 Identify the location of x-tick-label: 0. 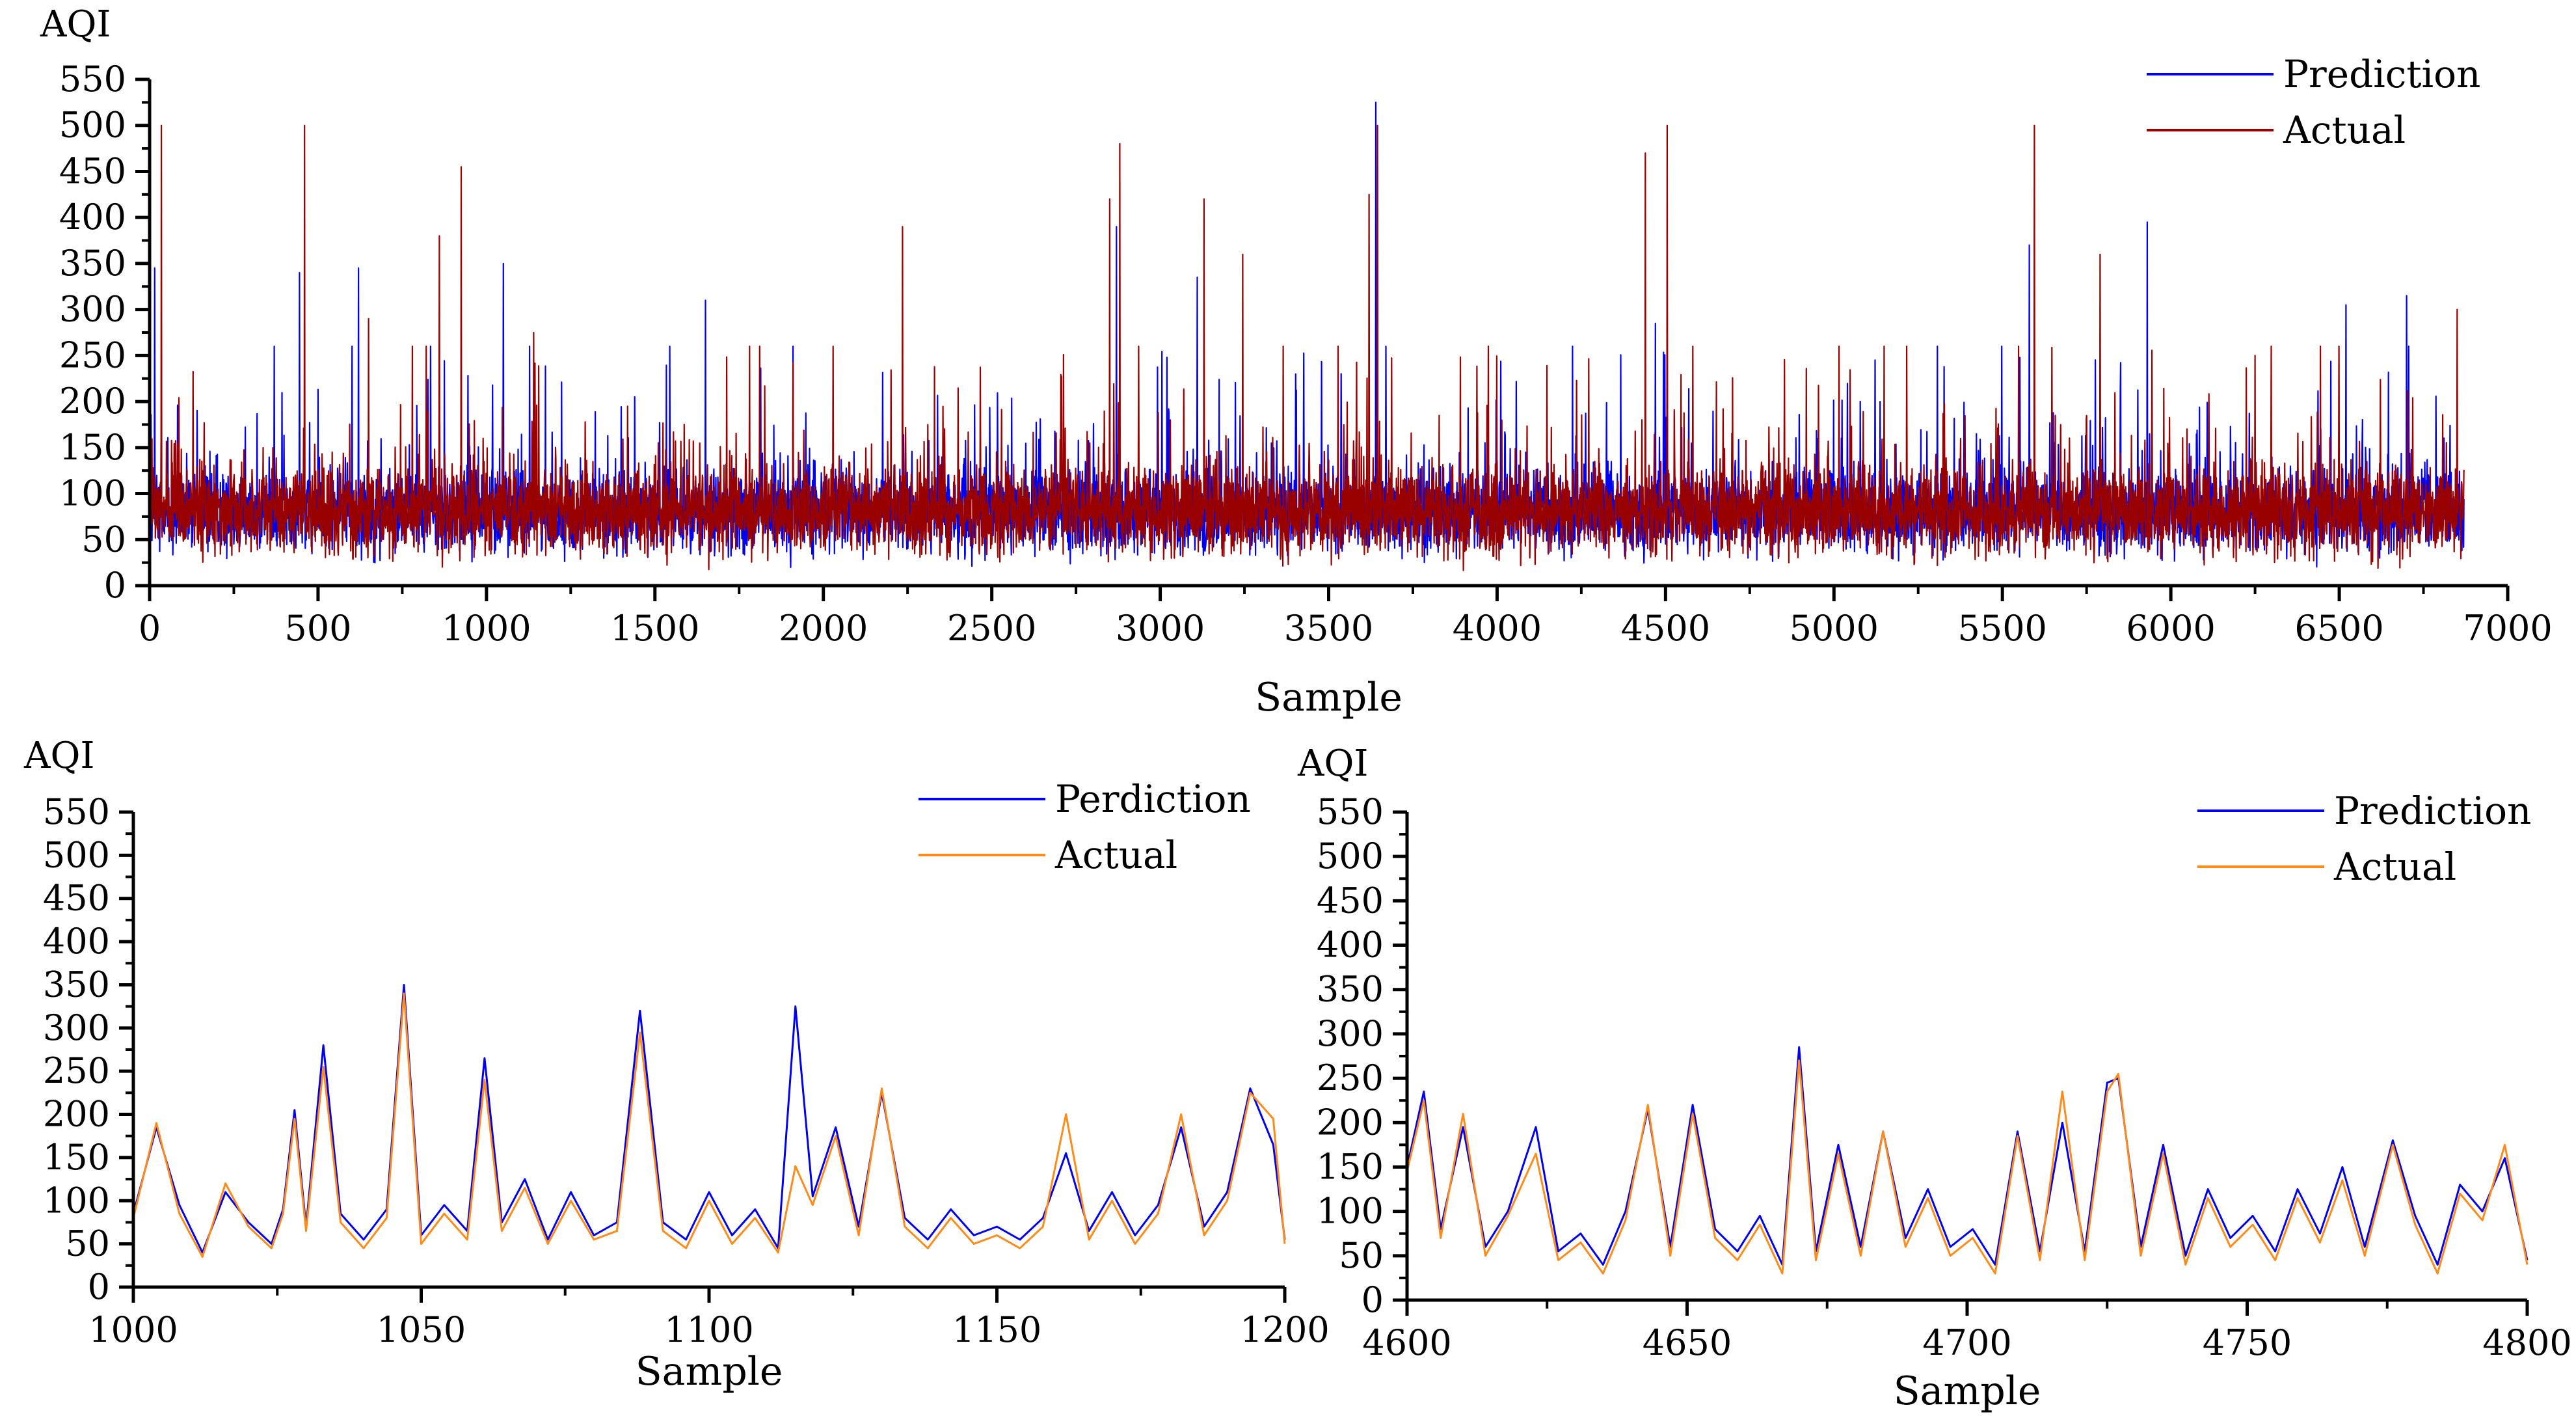
(150, 628).